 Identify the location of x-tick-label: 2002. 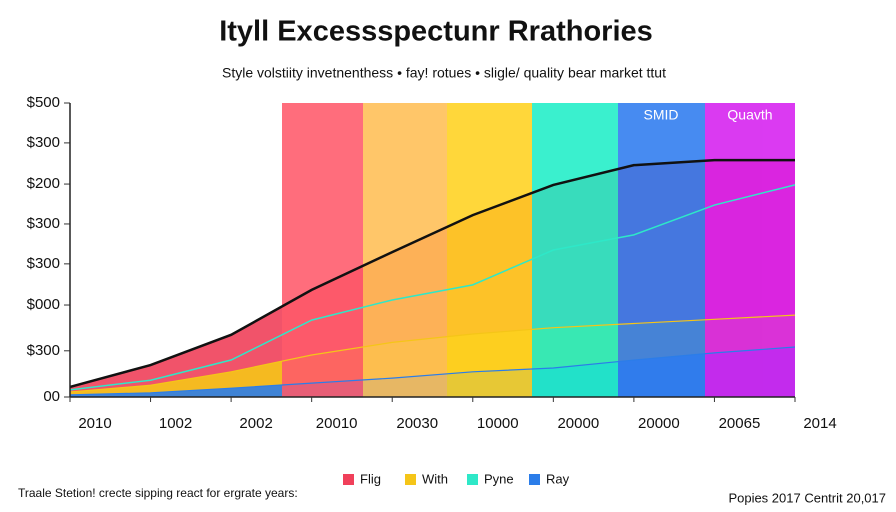
(255, 423).